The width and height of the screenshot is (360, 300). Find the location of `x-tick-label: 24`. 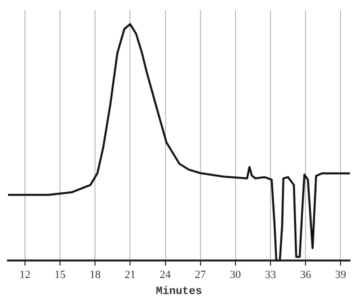

x-tick-label: 24 is located at coordinates (166, 275).